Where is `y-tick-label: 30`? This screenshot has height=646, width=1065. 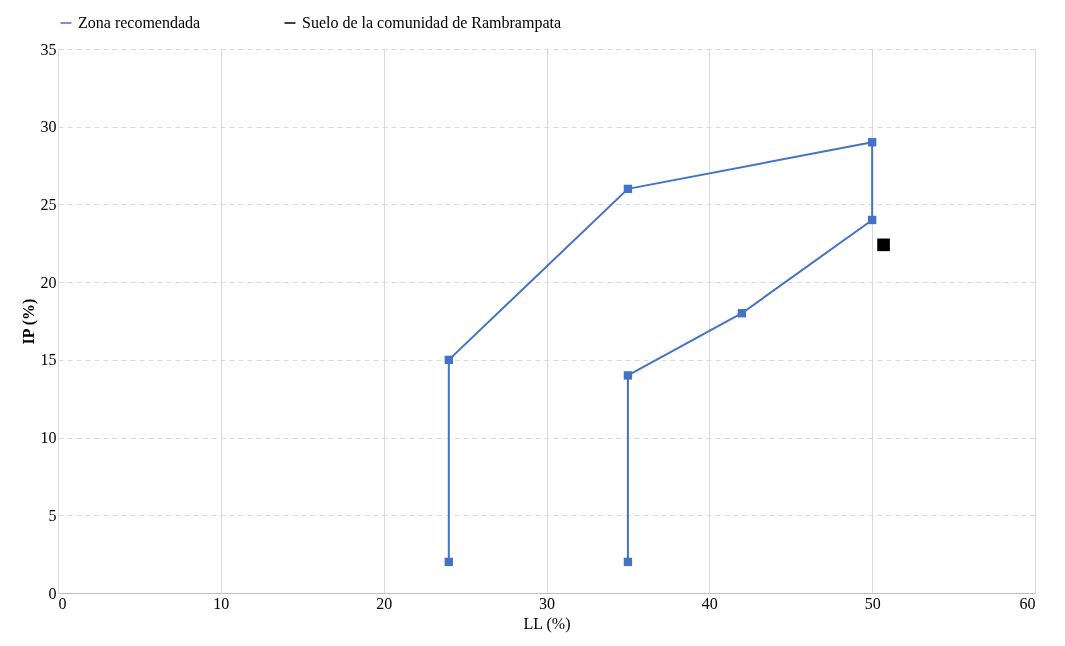 y-tick-label: 30 is located at coordinates (48, 127).